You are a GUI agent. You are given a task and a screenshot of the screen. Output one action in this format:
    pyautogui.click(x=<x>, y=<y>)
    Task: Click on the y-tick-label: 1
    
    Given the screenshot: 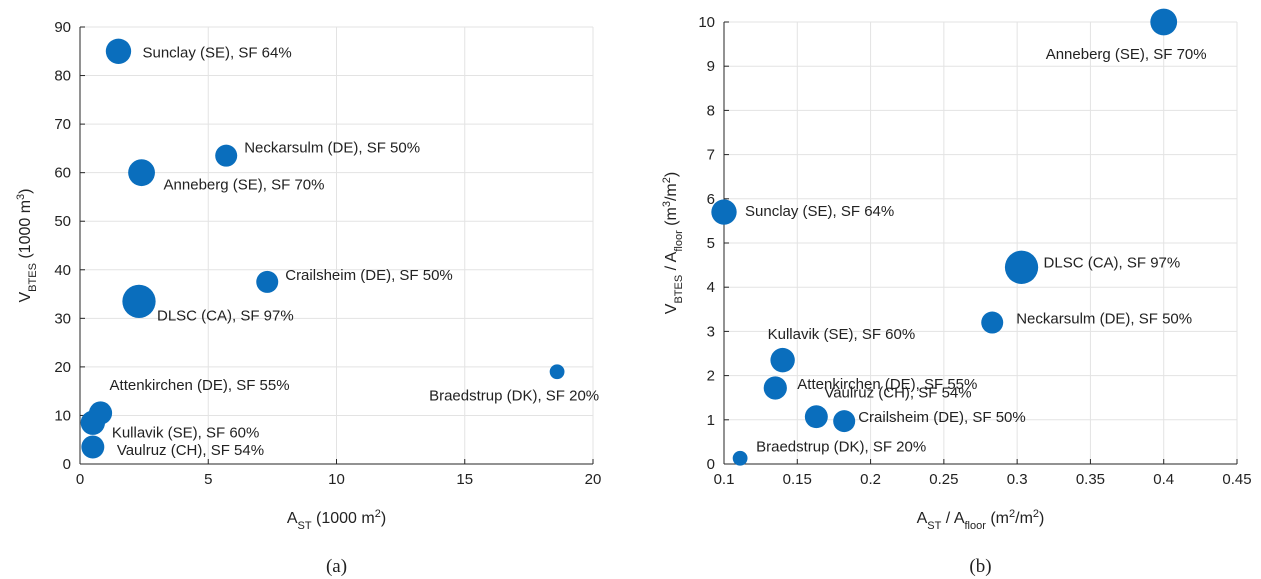 What is the action you would take?
    pyautogui.click(x=711, y=420)
    